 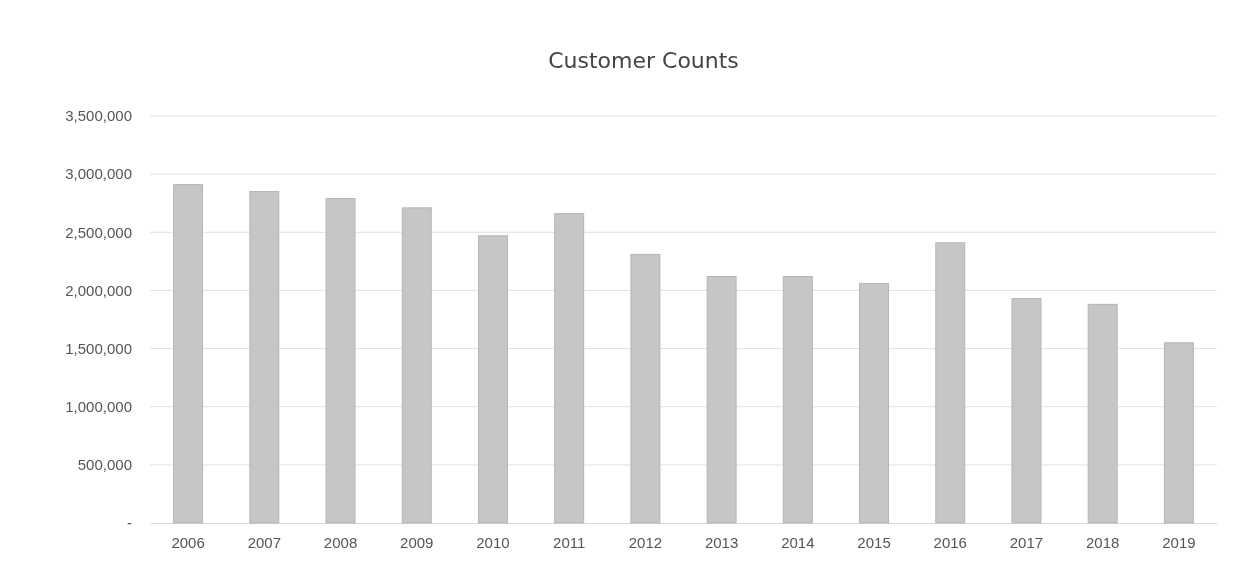 I want to click on x-tick-label: 2011, so click(x=569, y=542).